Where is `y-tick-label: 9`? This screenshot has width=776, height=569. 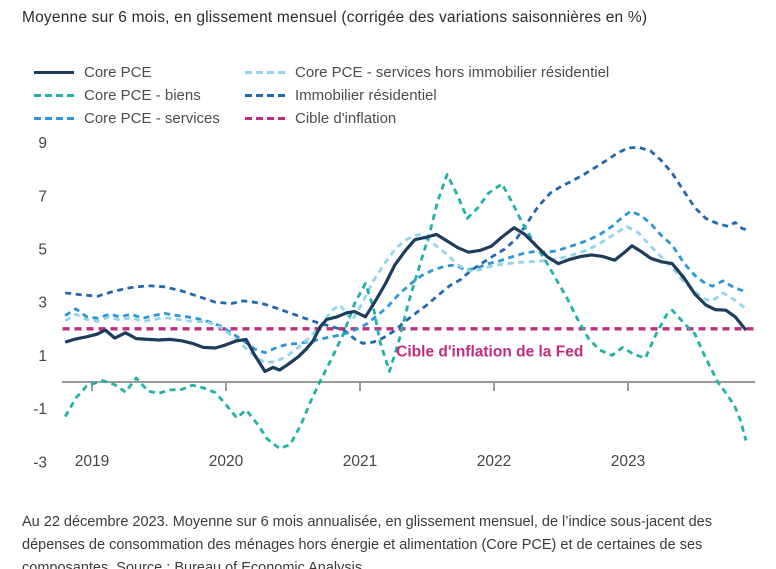
y-tick-label: 9 is located at coordinates (42, 143).